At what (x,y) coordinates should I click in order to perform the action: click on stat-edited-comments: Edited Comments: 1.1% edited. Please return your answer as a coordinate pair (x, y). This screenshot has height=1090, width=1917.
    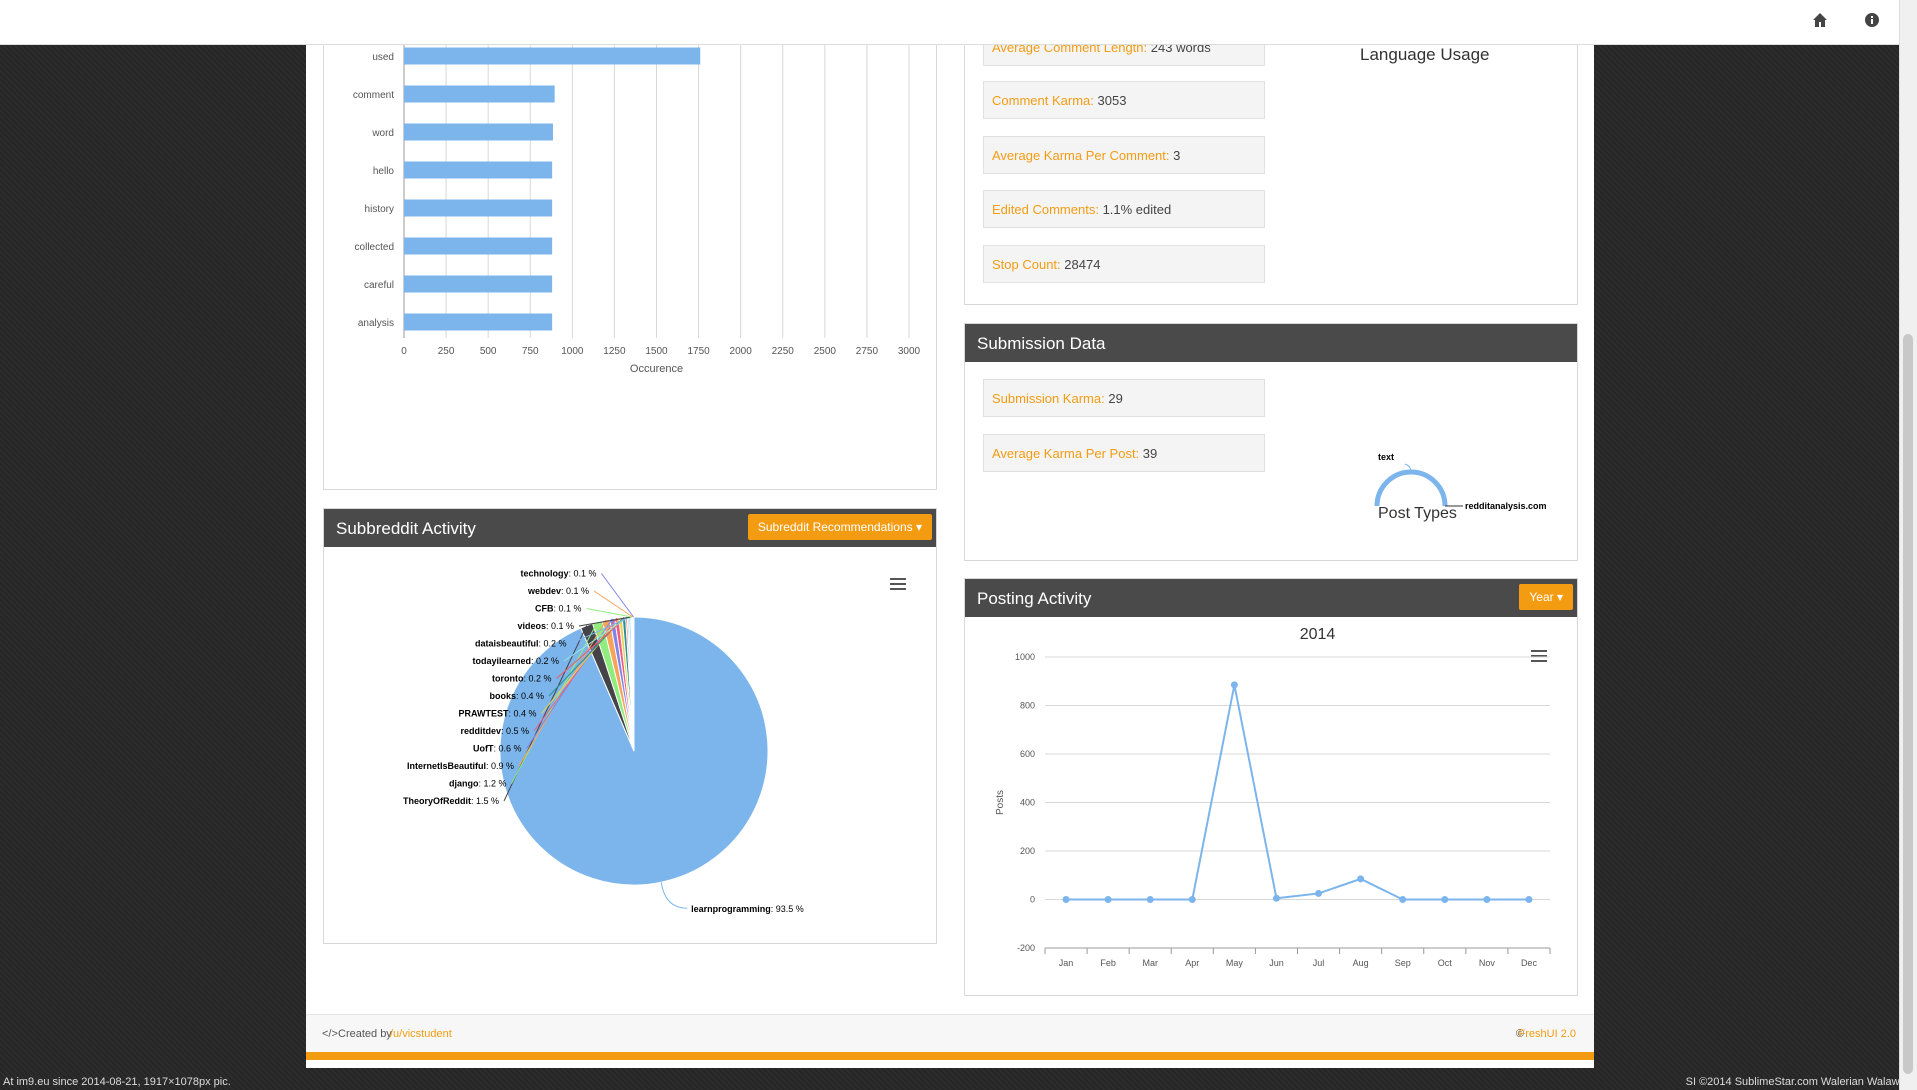
    Looking at the image, I should click on (1124, 209).